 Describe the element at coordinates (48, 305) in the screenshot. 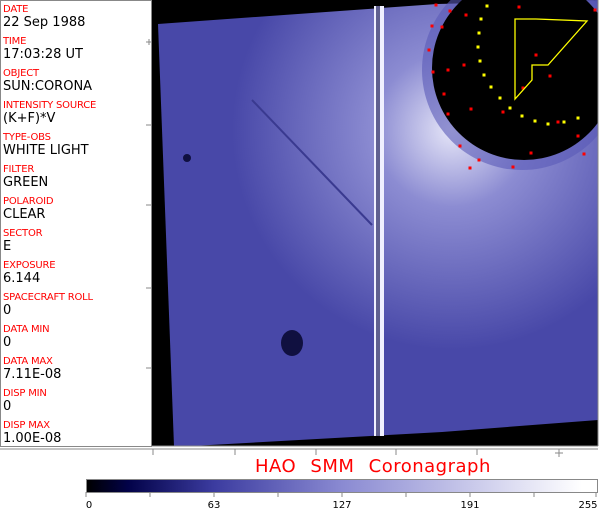

I see `field-spacecraft-roll: SPACECRAFT ROLL 0` at that location.